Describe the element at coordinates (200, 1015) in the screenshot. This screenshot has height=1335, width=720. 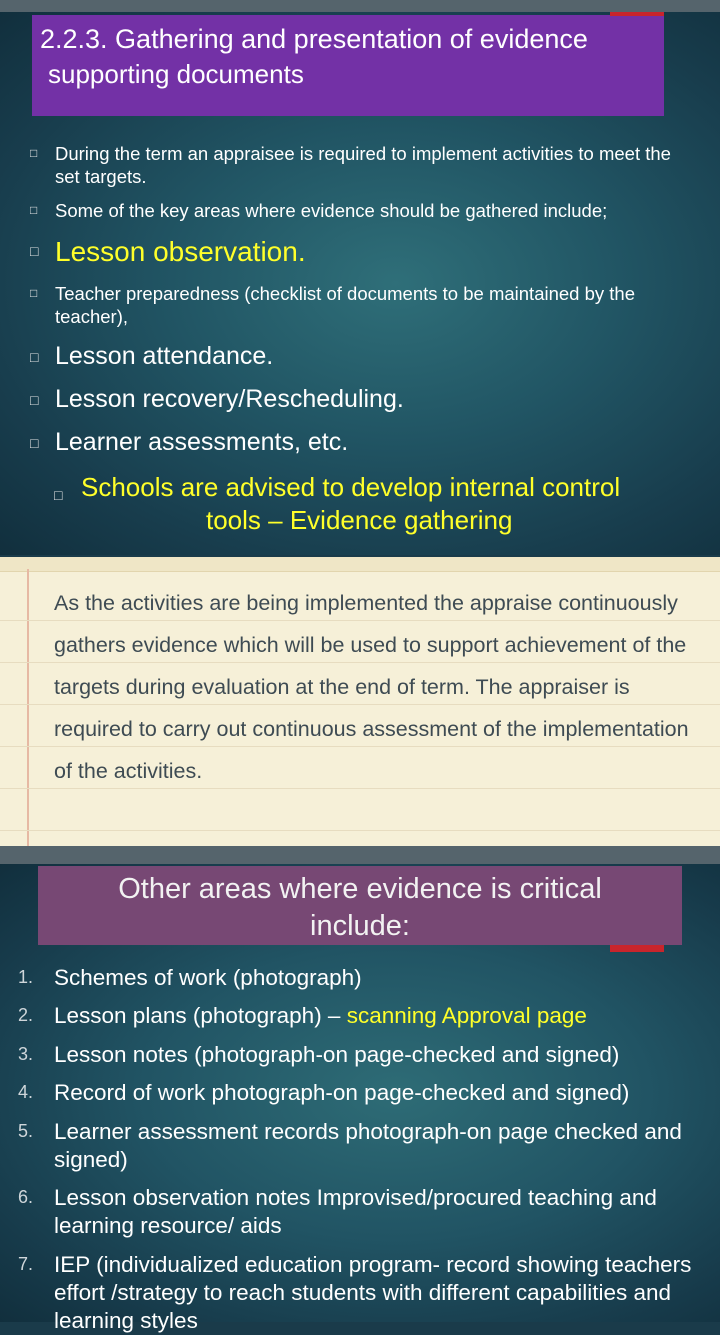
I see `list-item-text-part: Lesson plans (photograph) –` at that location.